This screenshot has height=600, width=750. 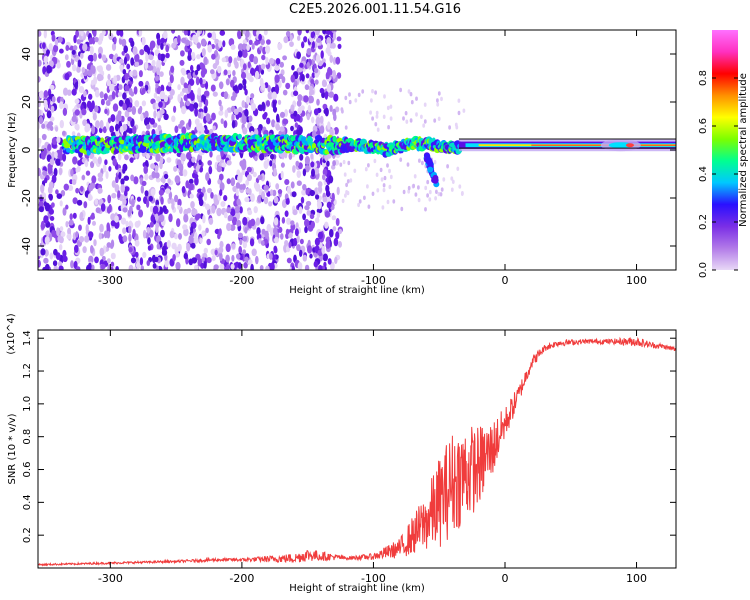 I want to click on spectrogram-y-tick-label: -40, so click(x=26, y=246).